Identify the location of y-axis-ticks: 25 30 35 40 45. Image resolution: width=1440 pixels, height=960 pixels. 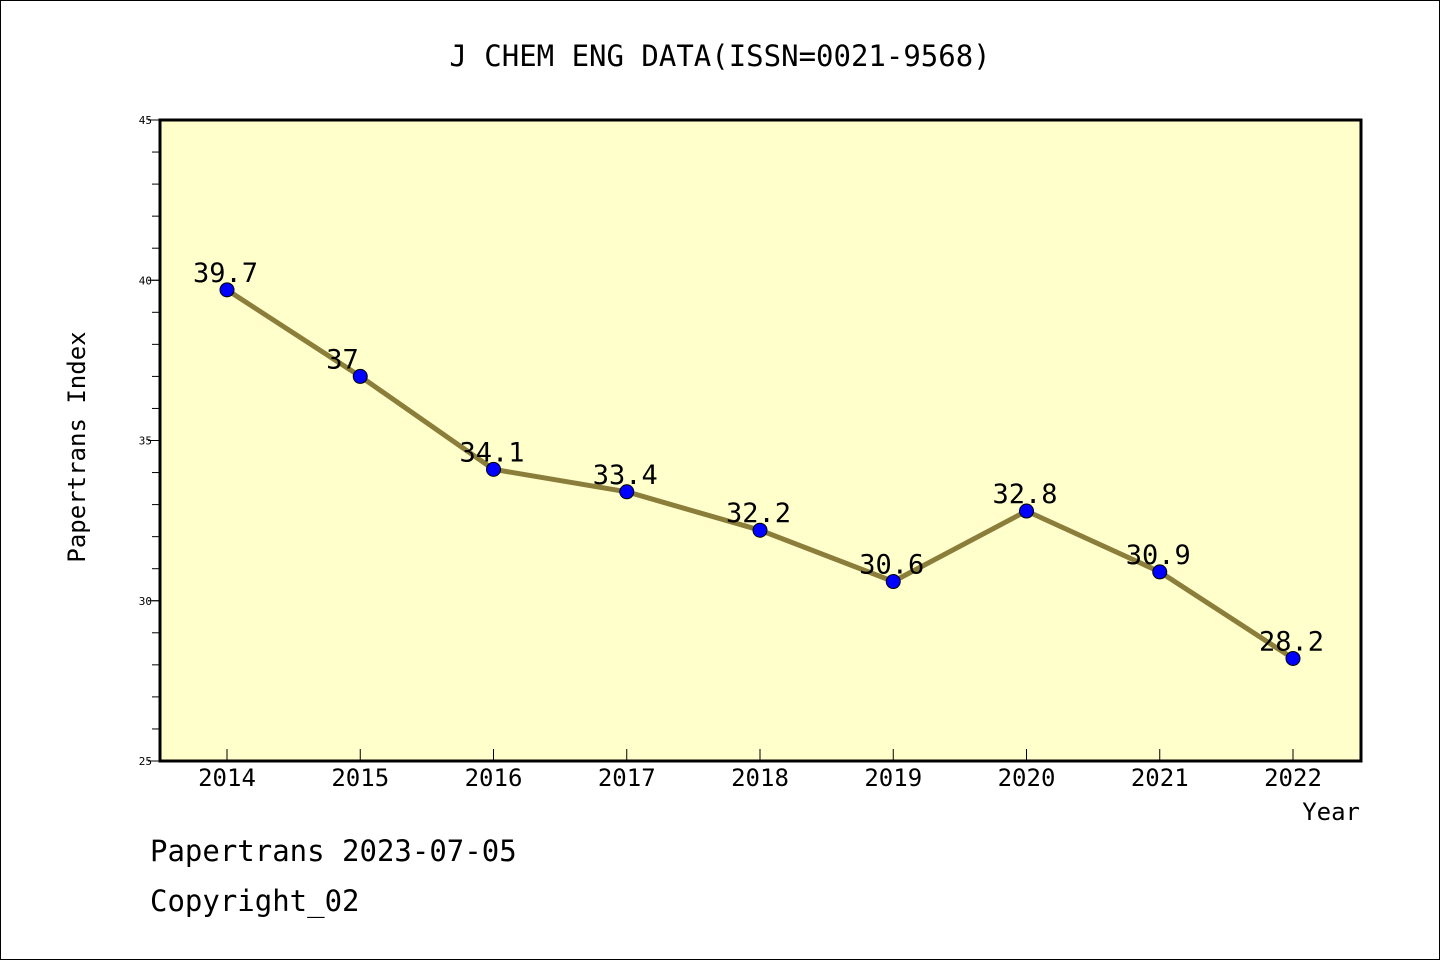
(149, 441).